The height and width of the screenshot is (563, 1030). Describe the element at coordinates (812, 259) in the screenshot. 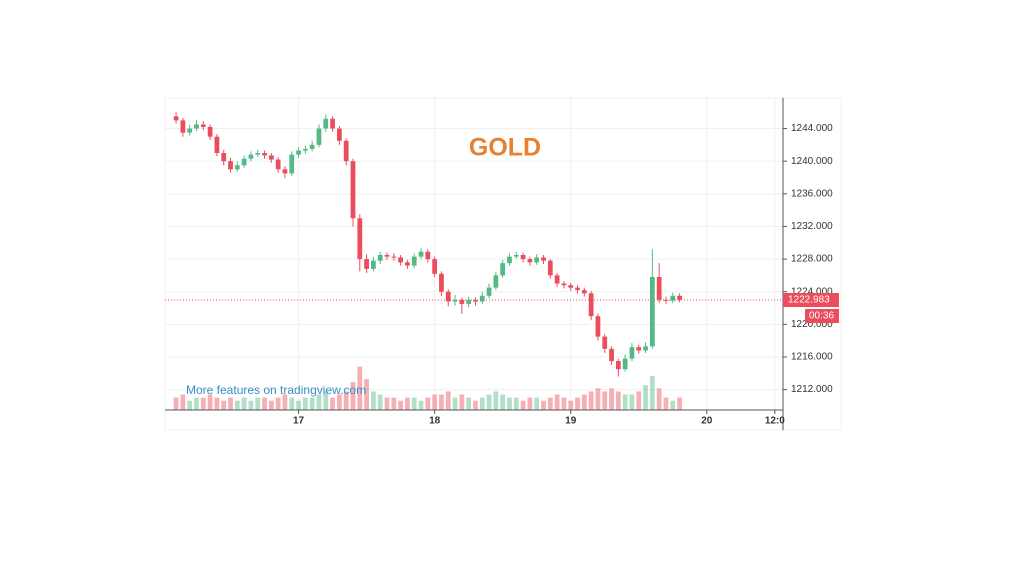

I see `y-tick-label: 1228.000` at that location.